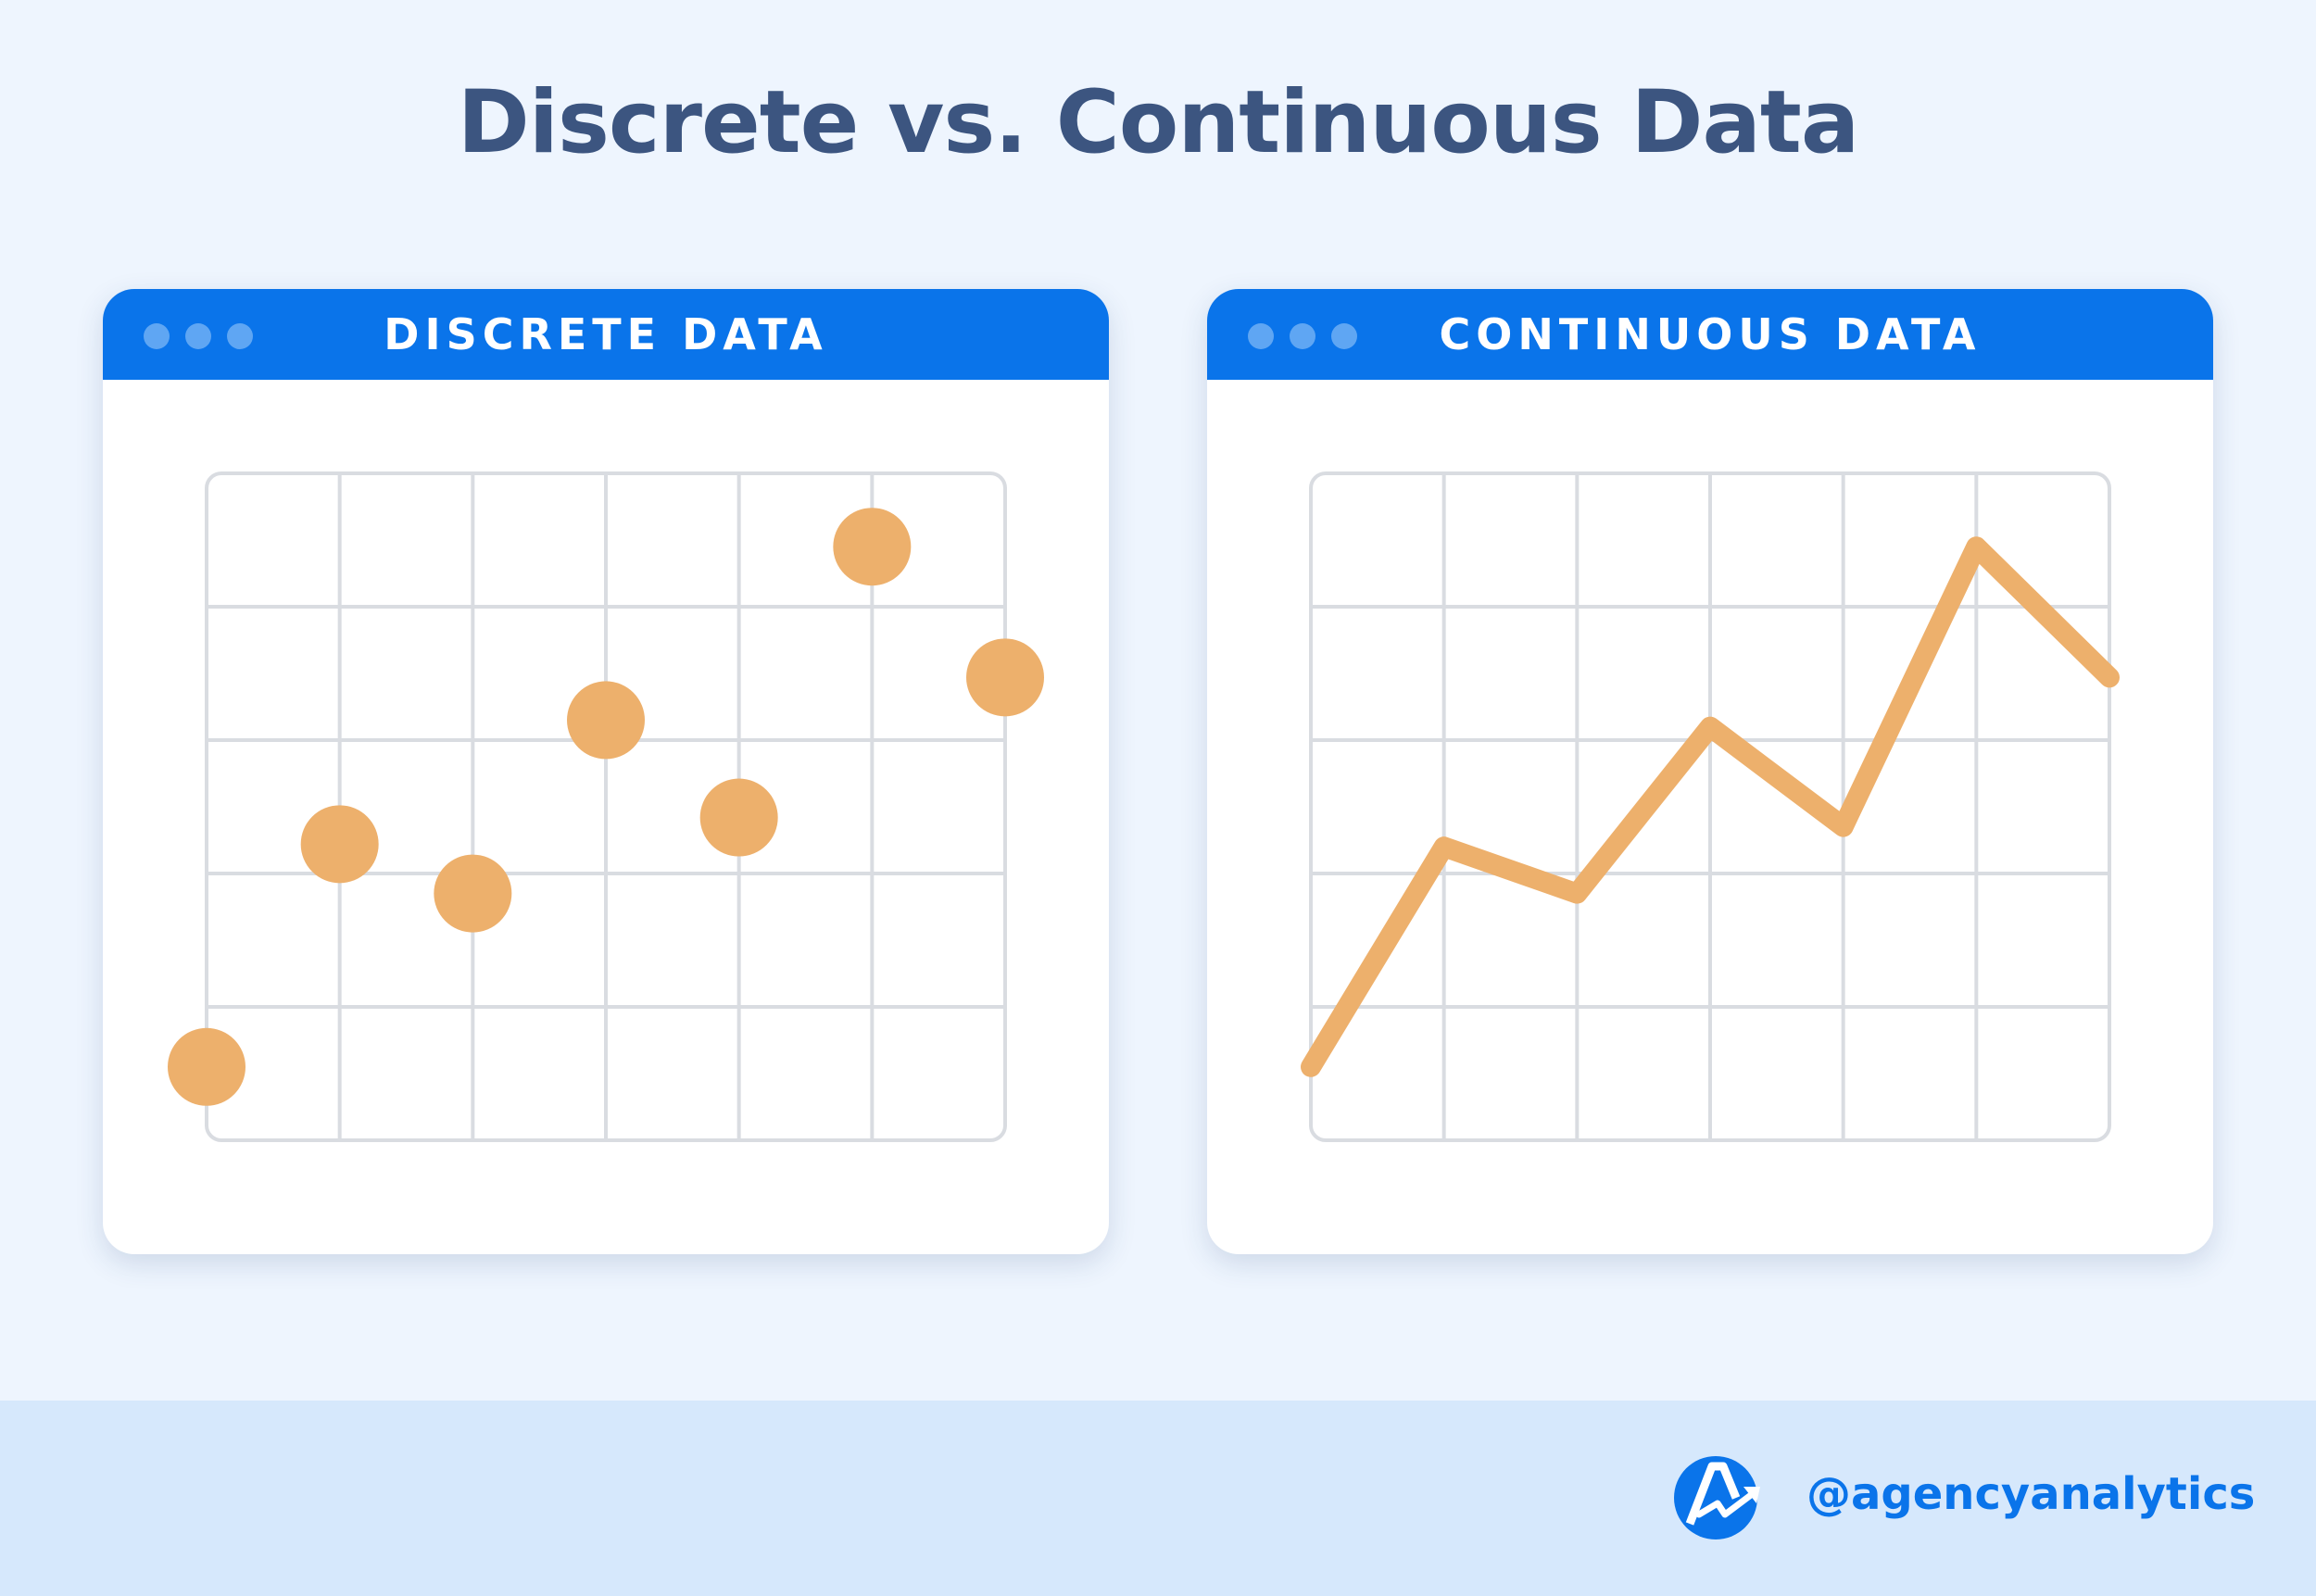 This screenshot has width=2316, height=1596. What do you see at coordinates (1158, 122) in the screenshot?
I see `page-title: Discrete vs. Continuous Data` at bounding box center [1158, 122].